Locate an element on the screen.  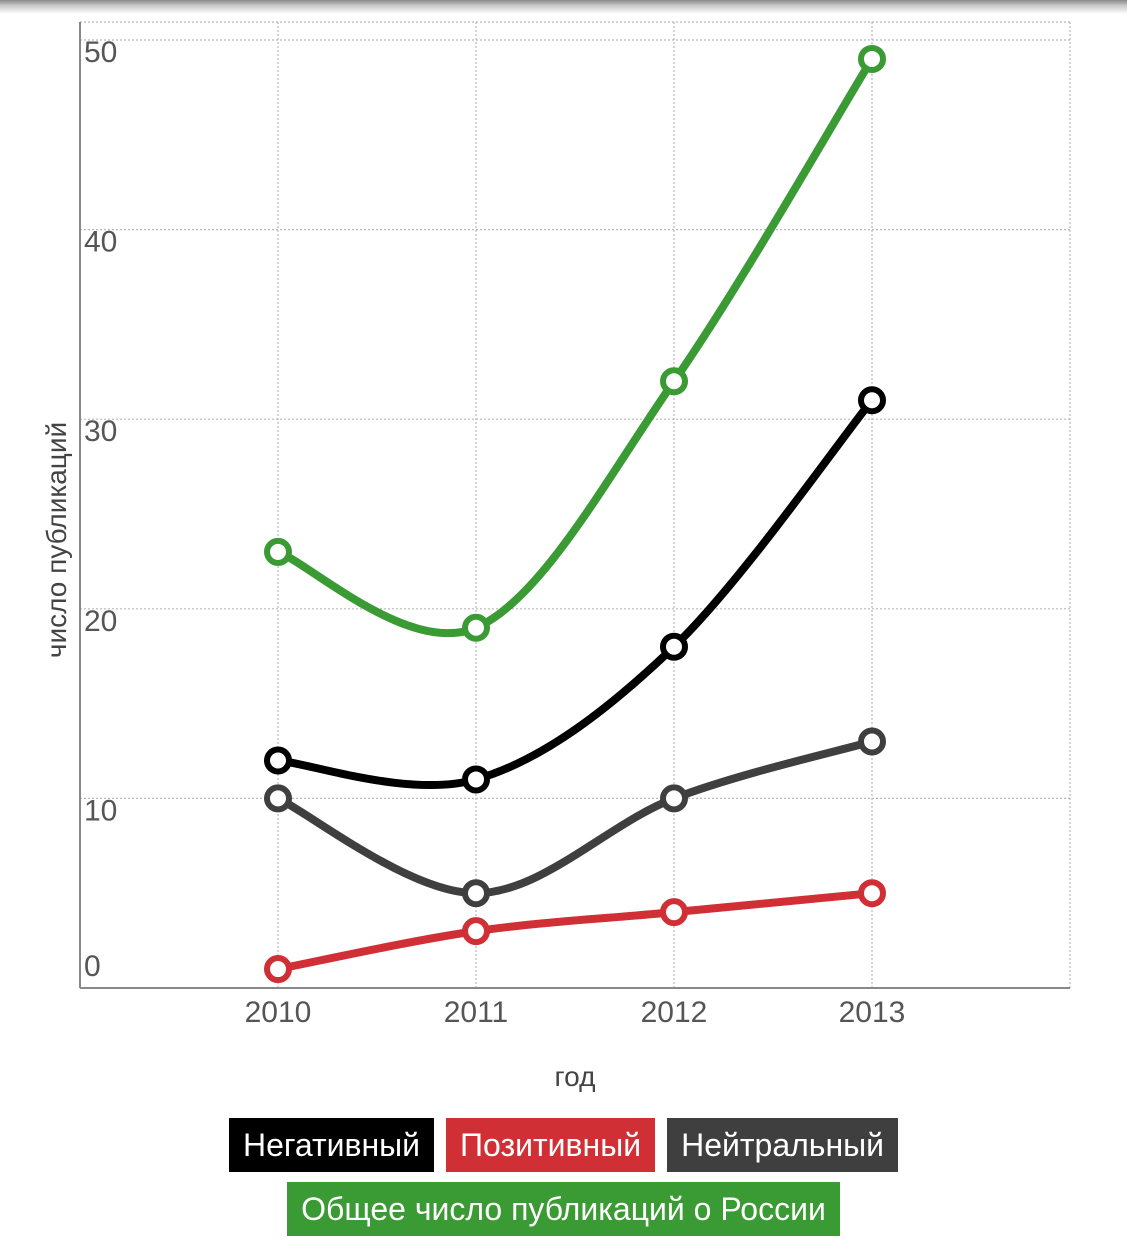
x-tick-label: 2012 is located at coordinates (674, 1012).